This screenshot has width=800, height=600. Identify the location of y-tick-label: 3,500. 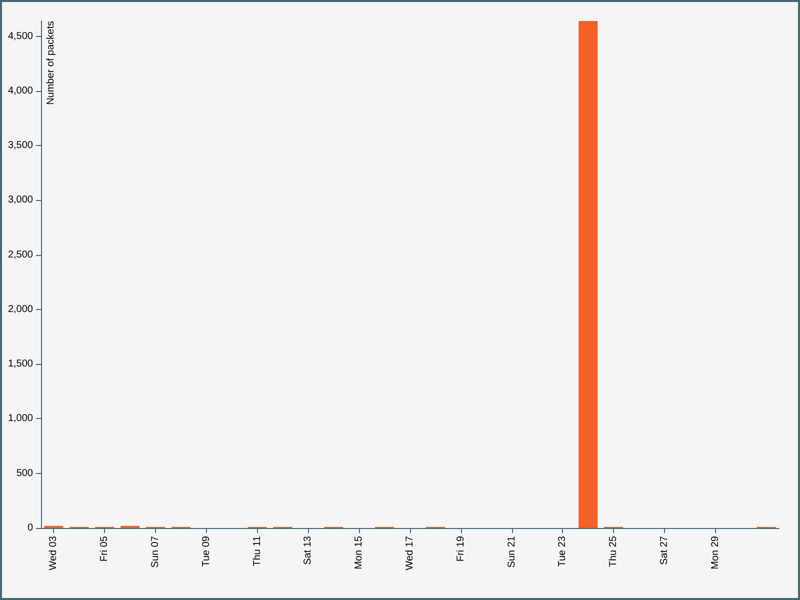
(21, 146).